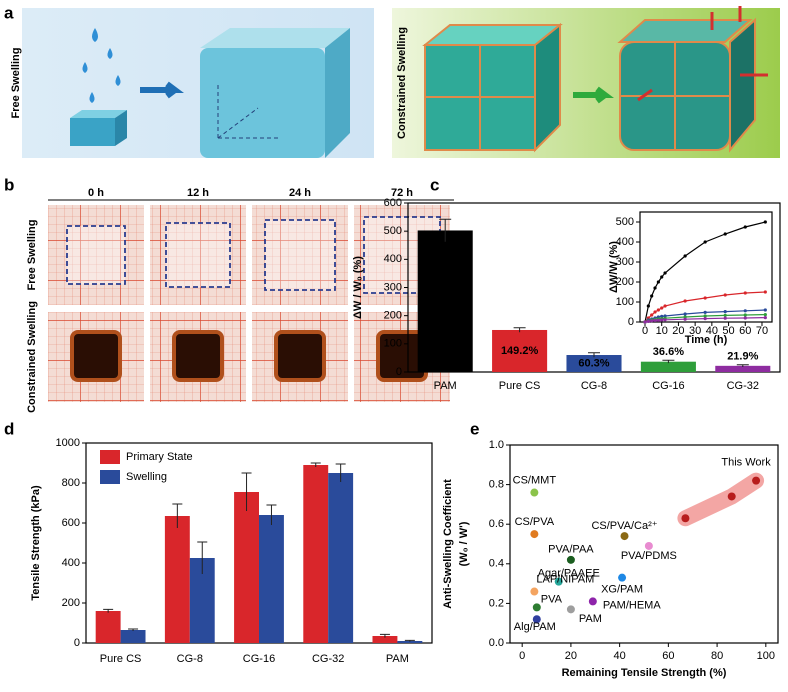 This screenshot has height=692, width=788. I want to click on y-tick-label: 0.6, so click(496, 524).